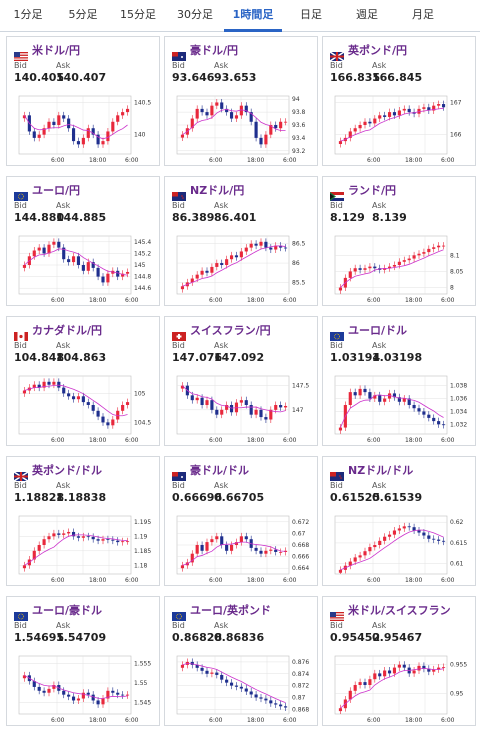  What do you see at coordinates (355, 77) in the screenshot?
I see `bid-value: 166.835` at bounding box center [355, 77].